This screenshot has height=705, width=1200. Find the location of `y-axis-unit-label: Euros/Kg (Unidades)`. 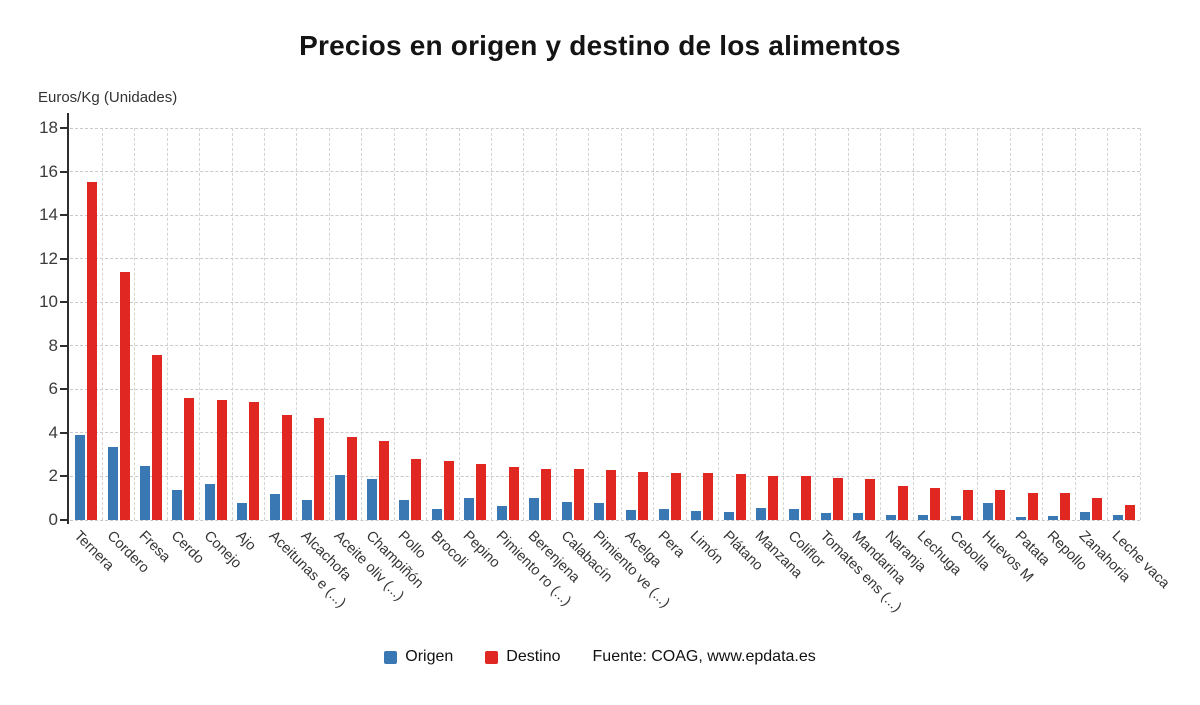

y-axis-unit-label: Euros/Kg (Unidades) is located at coordinates (108, 97).